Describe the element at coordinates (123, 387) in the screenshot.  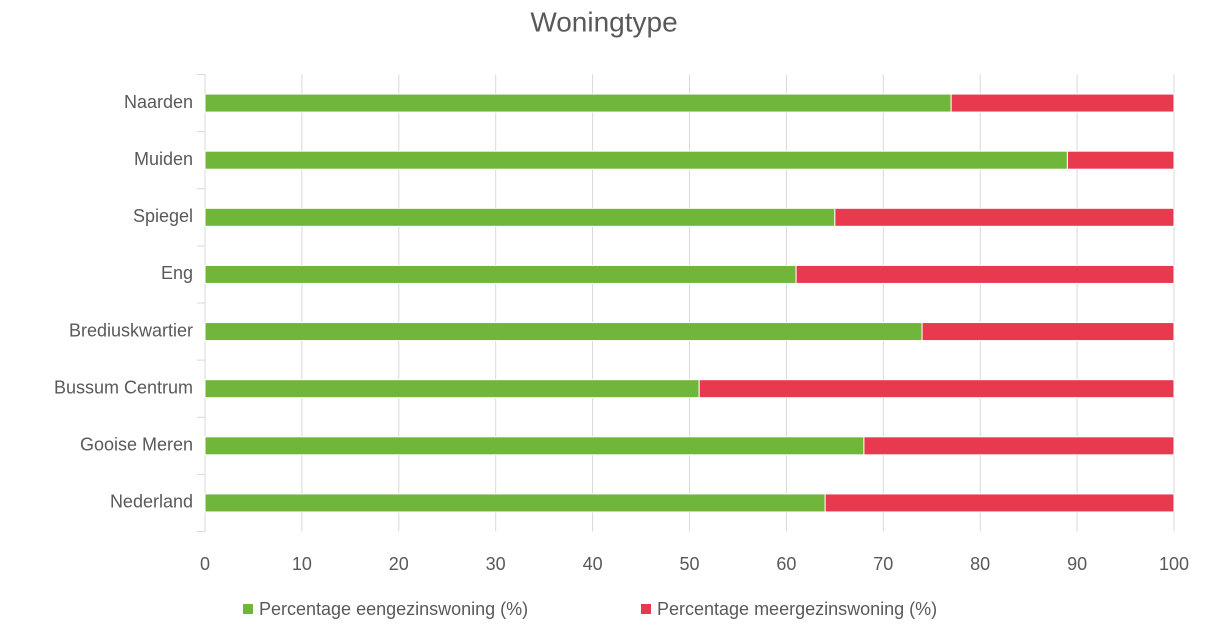
I see `y-tick-label: Bussum Centrum` at that location.